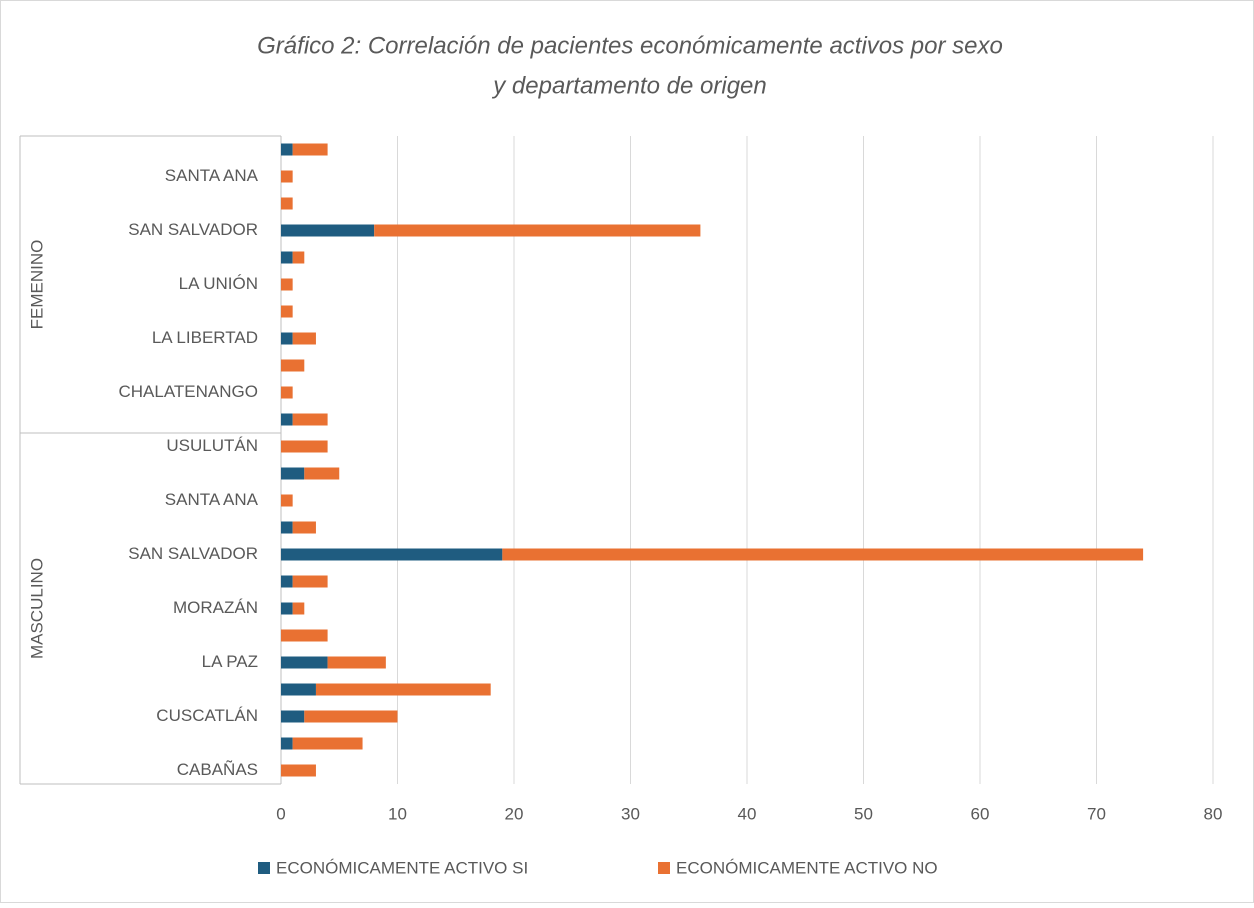 This screenshot has height=908, width=1254. What do you see at coordinates (629, 85) in the screenshot?
I see `chart-subtitle: y departamento de origen` at bounding box center [629, 85].